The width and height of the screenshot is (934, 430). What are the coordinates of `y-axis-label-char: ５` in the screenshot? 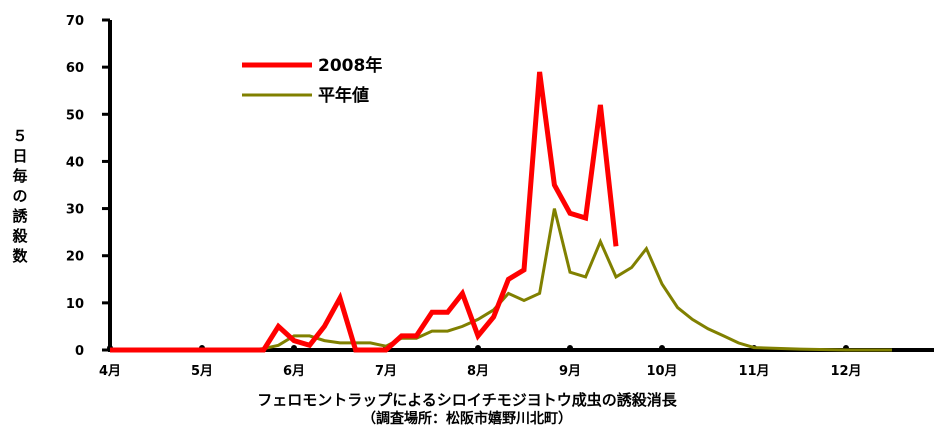 It's located at (20, 136).